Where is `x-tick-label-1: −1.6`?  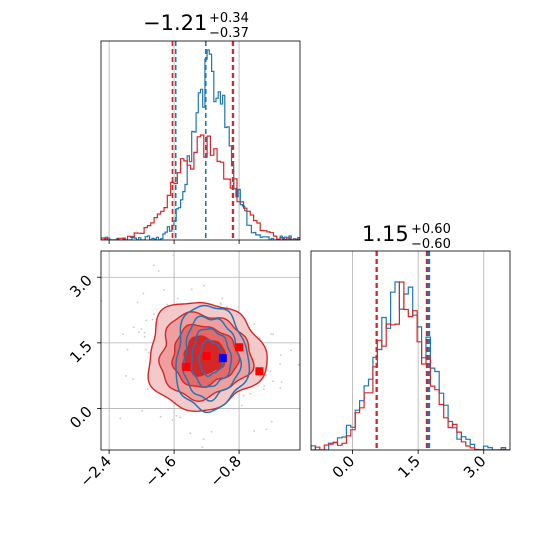
x-tick-label-1: −1.6 is located at coordinates (160, 471).